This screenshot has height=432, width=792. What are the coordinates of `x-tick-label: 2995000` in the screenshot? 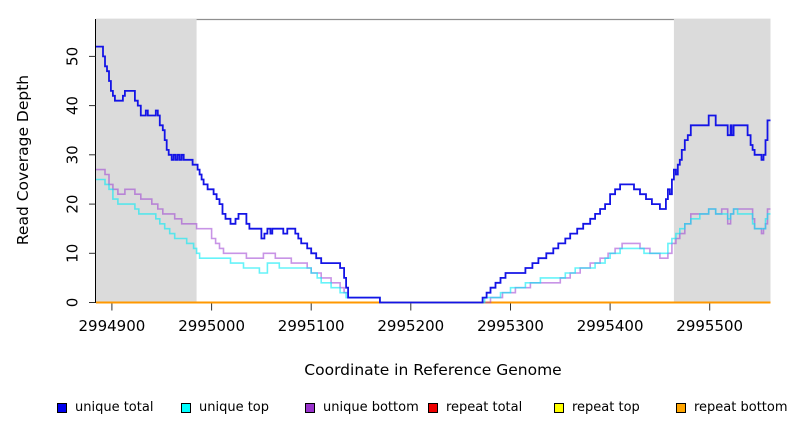 It's located at (211, 326).